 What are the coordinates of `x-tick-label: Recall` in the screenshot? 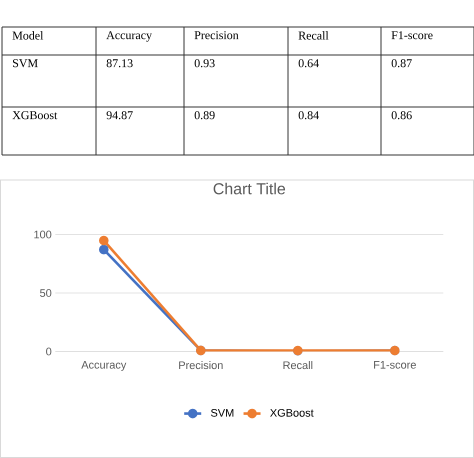 It's located at (297, 365).